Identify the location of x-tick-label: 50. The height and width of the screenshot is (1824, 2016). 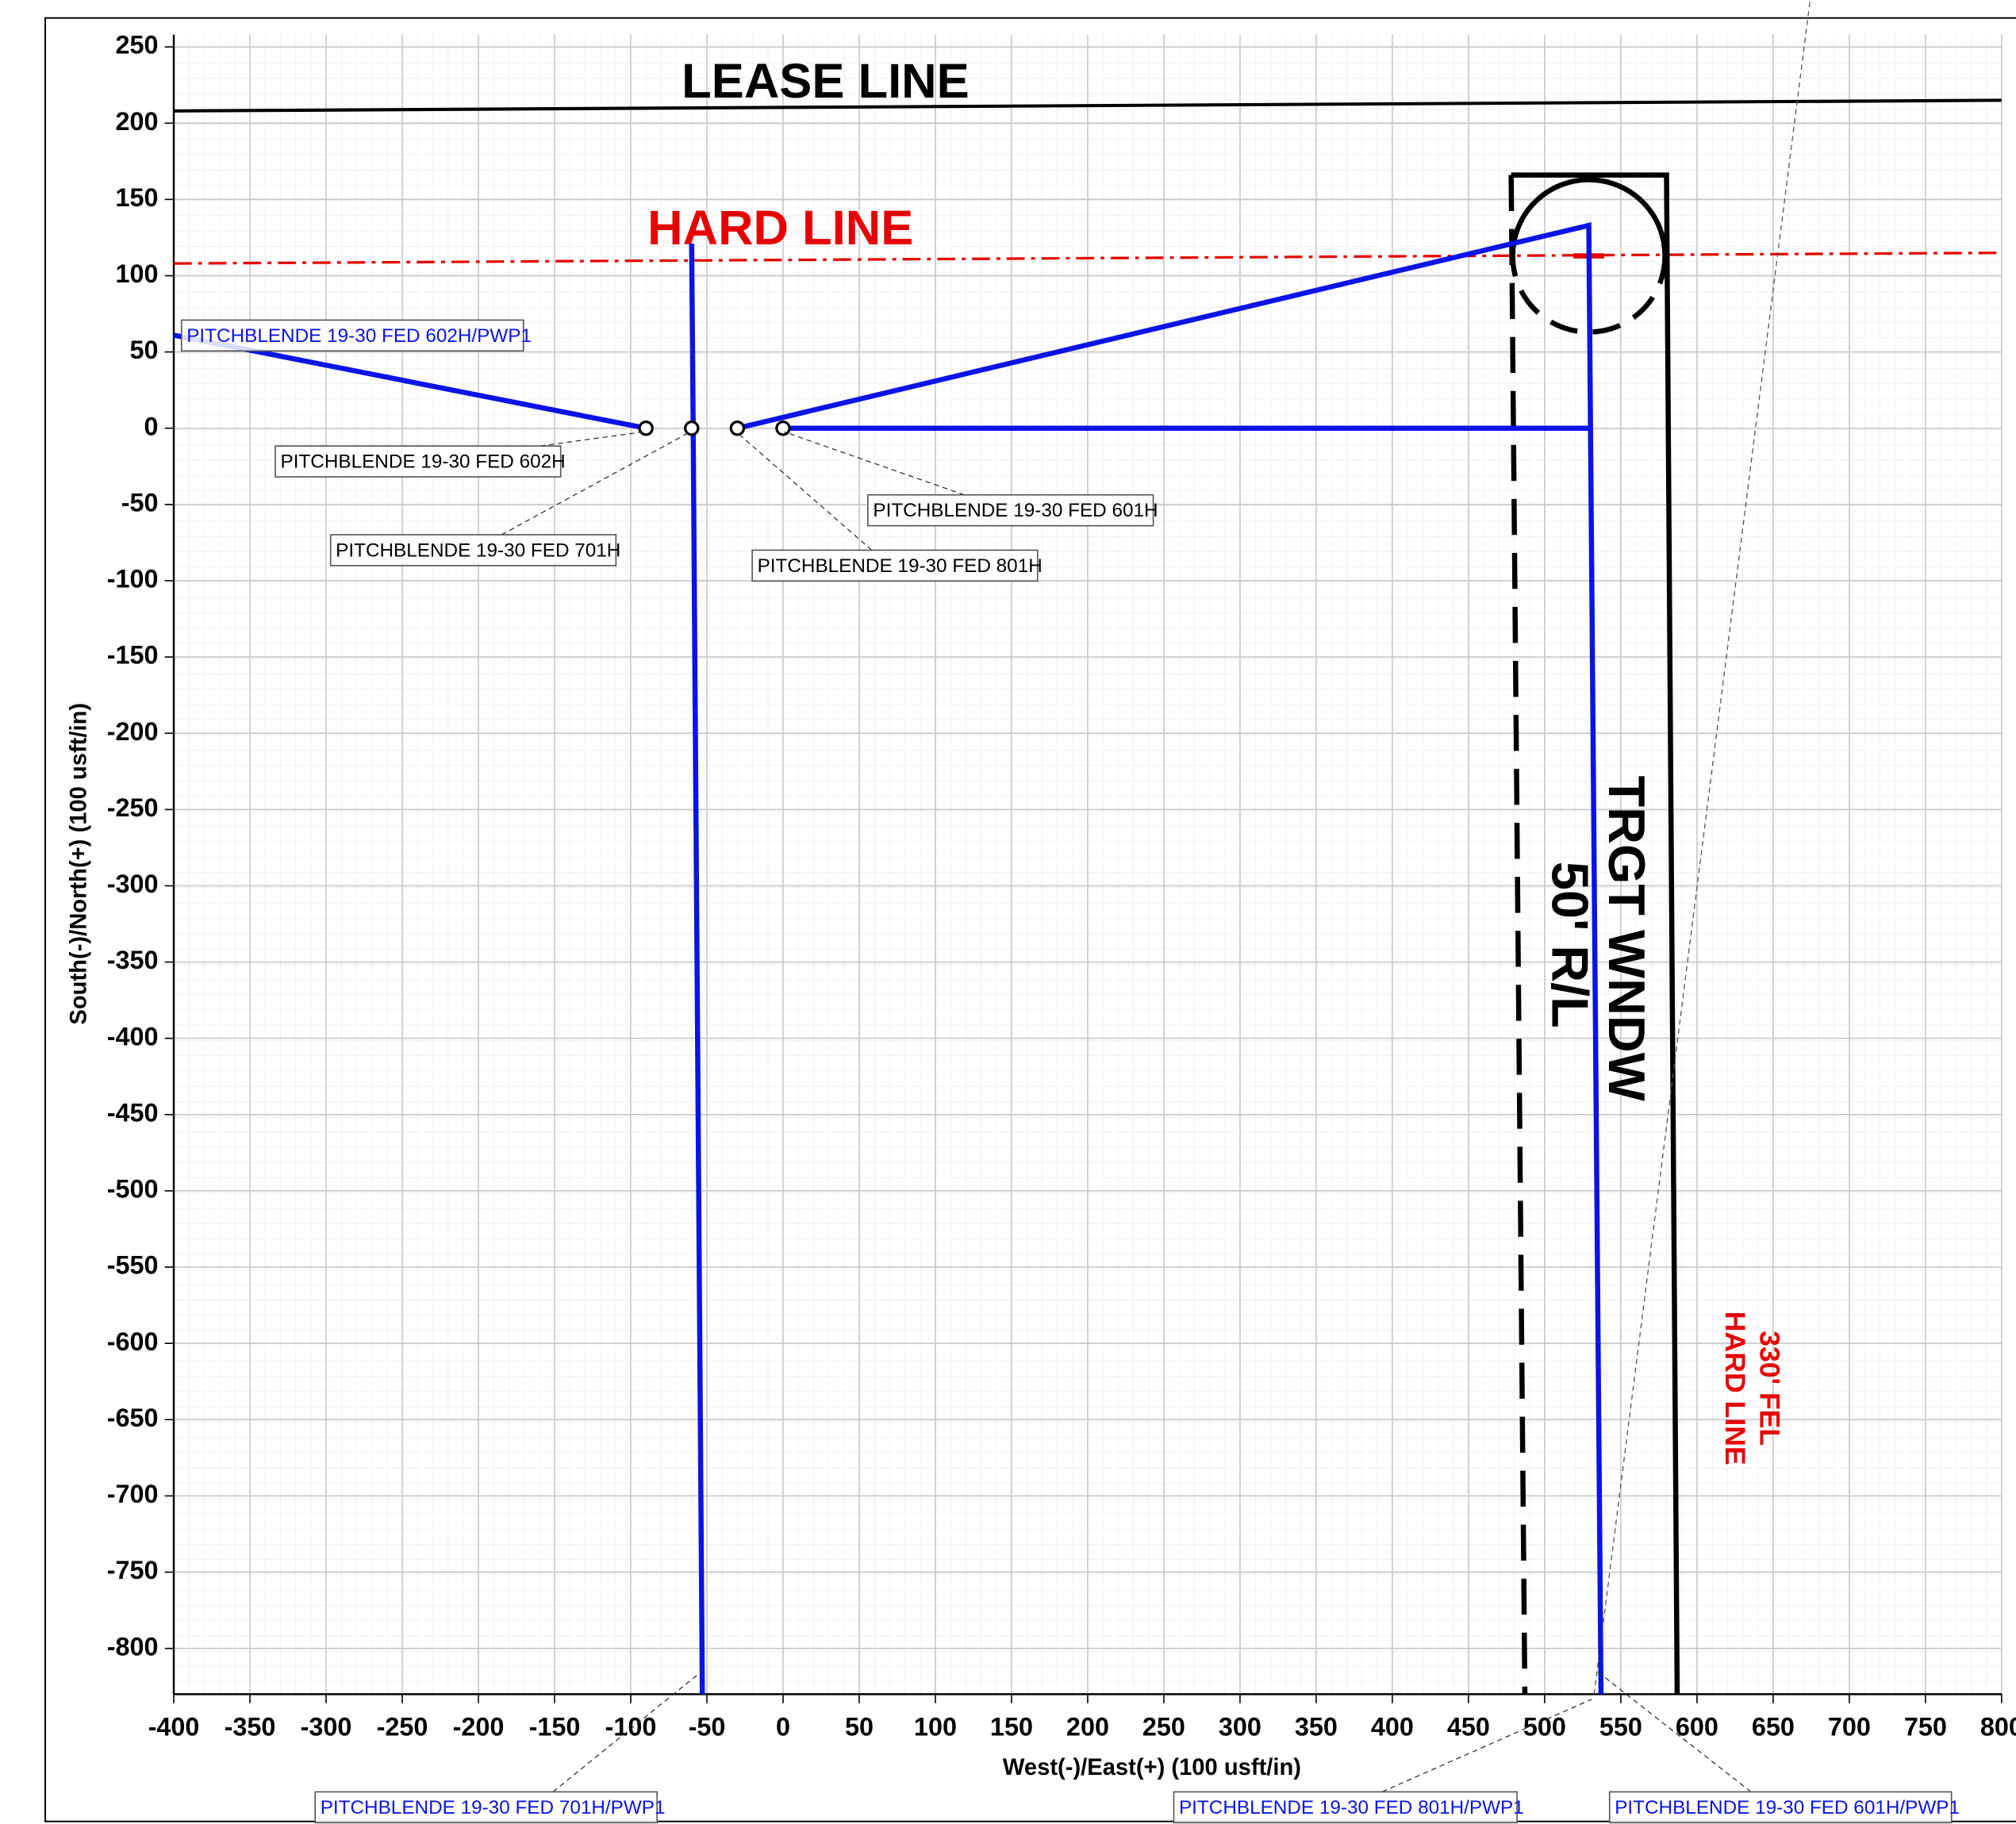
(859, 1727).